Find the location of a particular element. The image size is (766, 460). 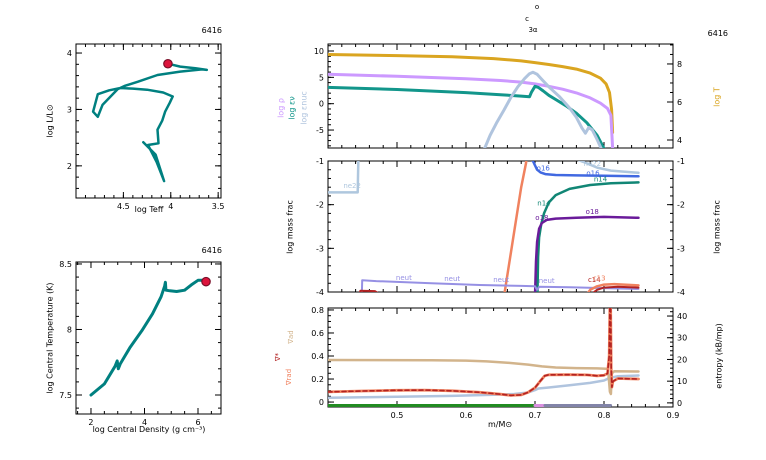

series-neut is located at coordinates (500, 285).